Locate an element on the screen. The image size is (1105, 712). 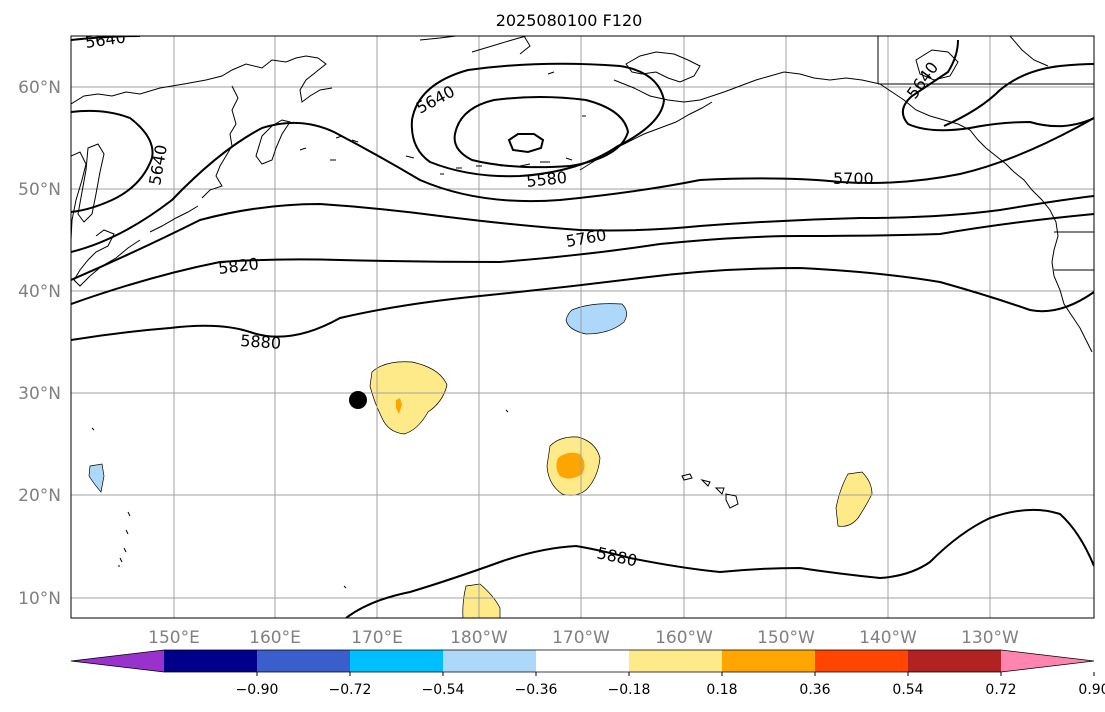
location-marker is located at coordinates (358, 400).